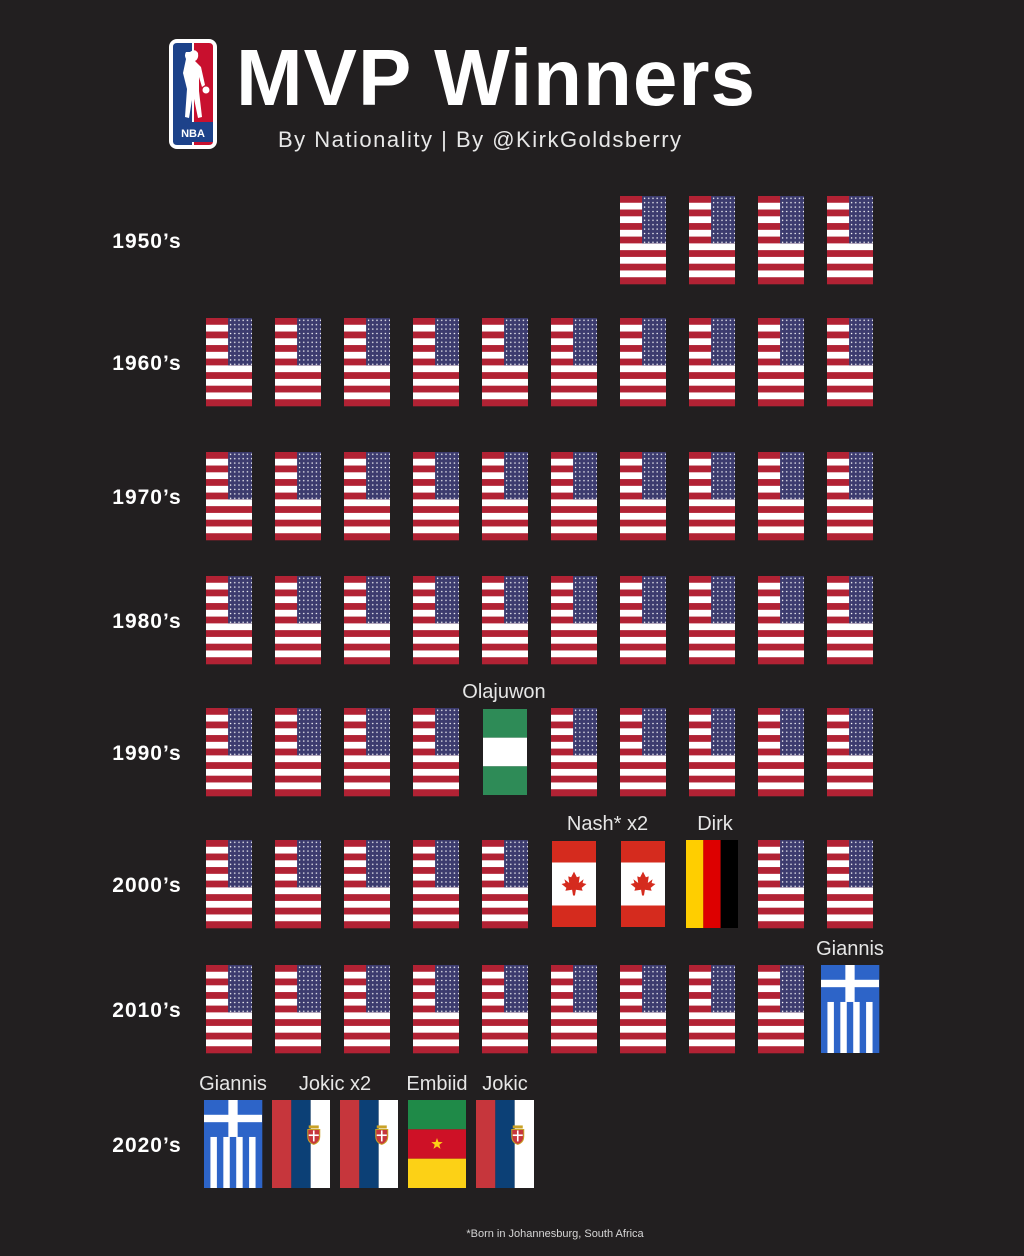 The image size is (1024, 1256). I want to click on player-annotation: Olajuwon, so click(503, 692).